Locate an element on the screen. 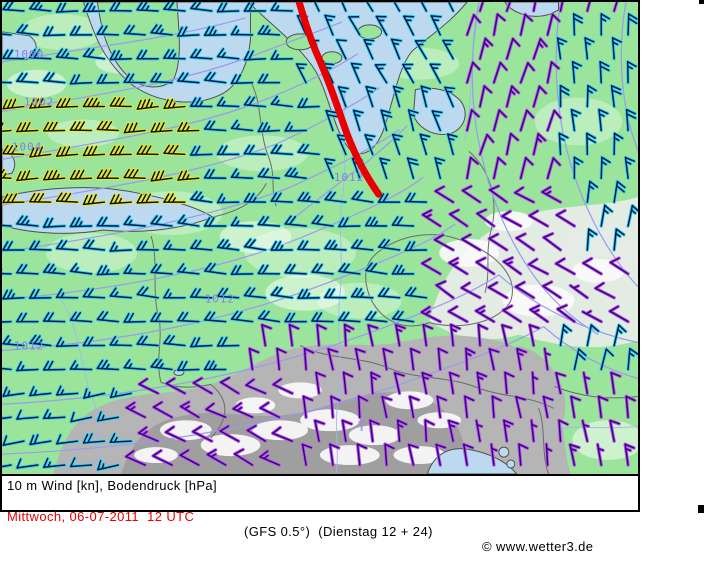 The image size is (704, 569). isobar-label: 1002 is located at coordinates (39, 102).